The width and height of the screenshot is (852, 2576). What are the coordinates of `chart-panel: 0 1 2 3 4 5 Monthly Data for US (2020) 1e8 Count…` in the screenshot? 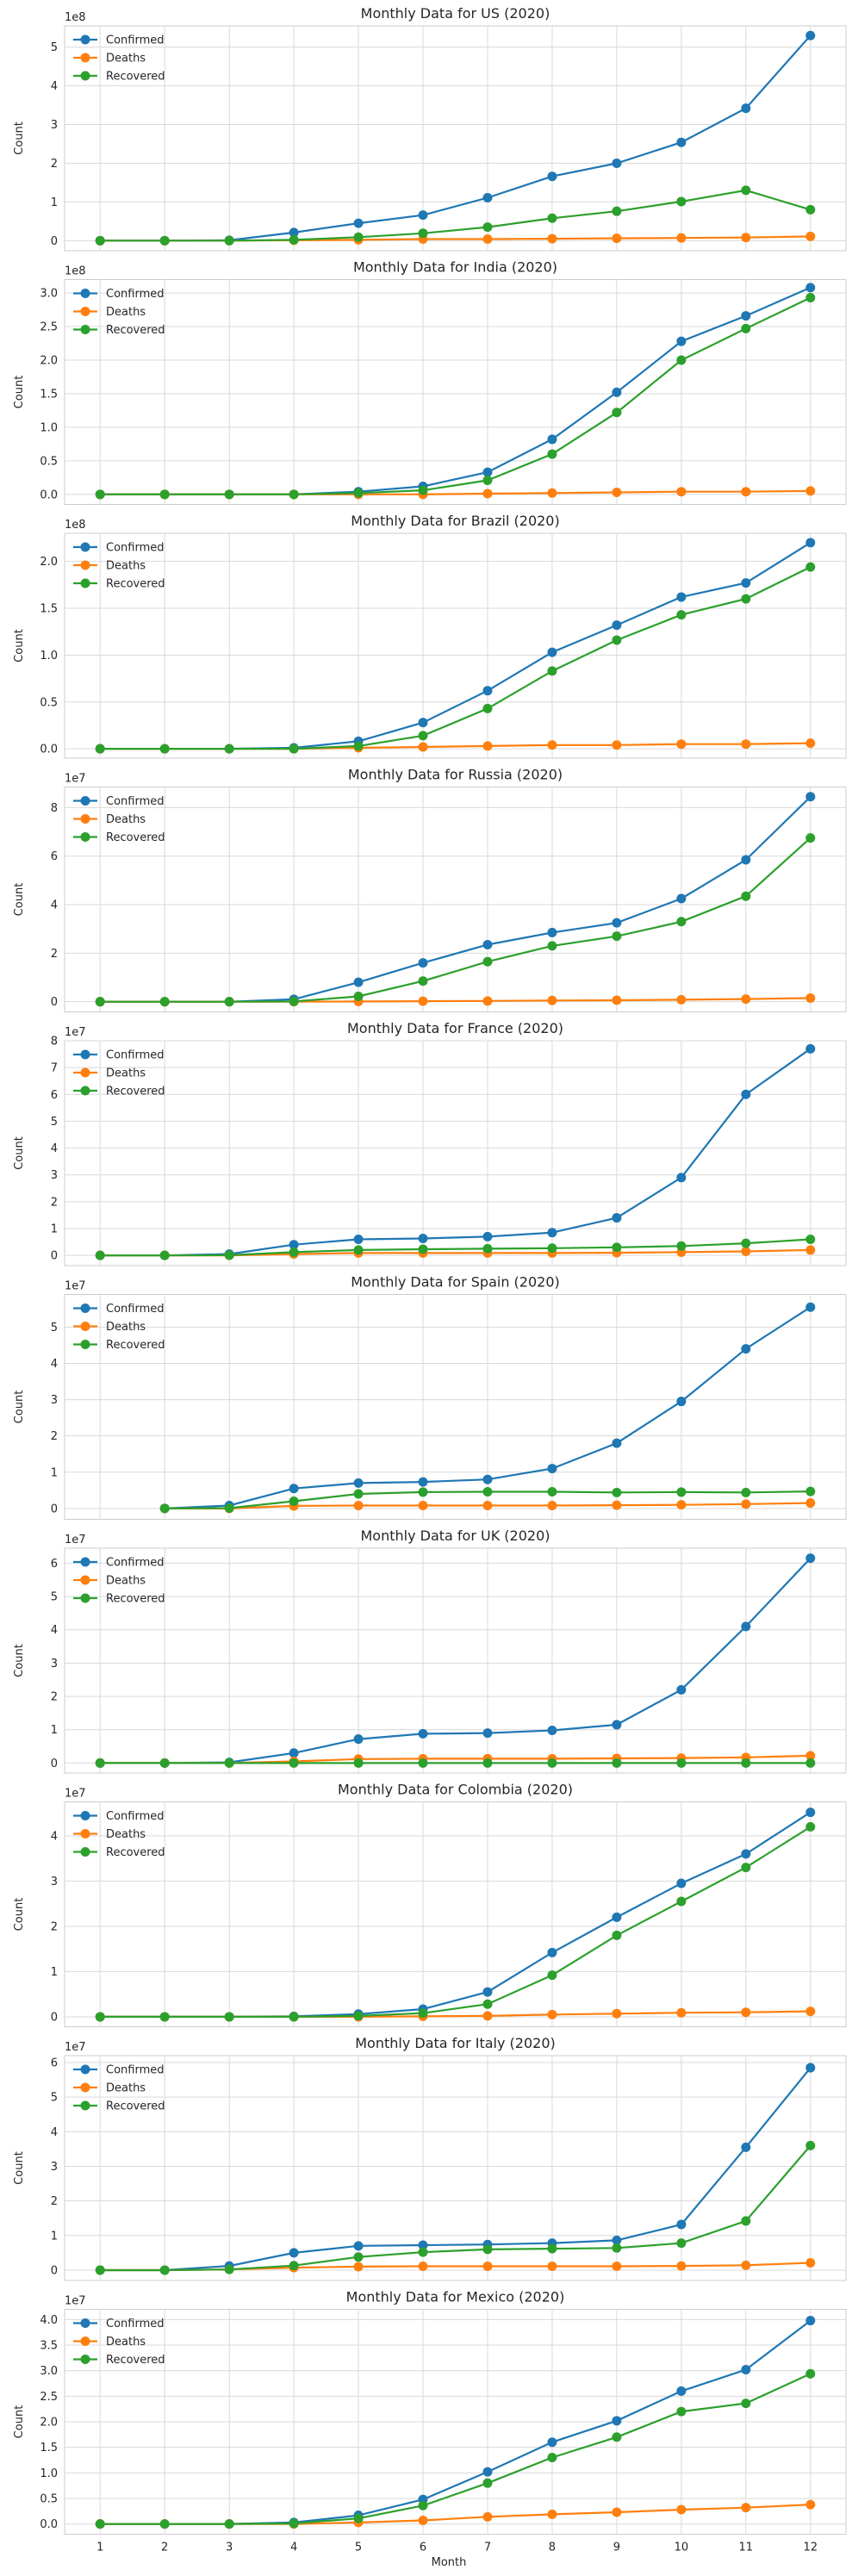 It's located at (430, 128).